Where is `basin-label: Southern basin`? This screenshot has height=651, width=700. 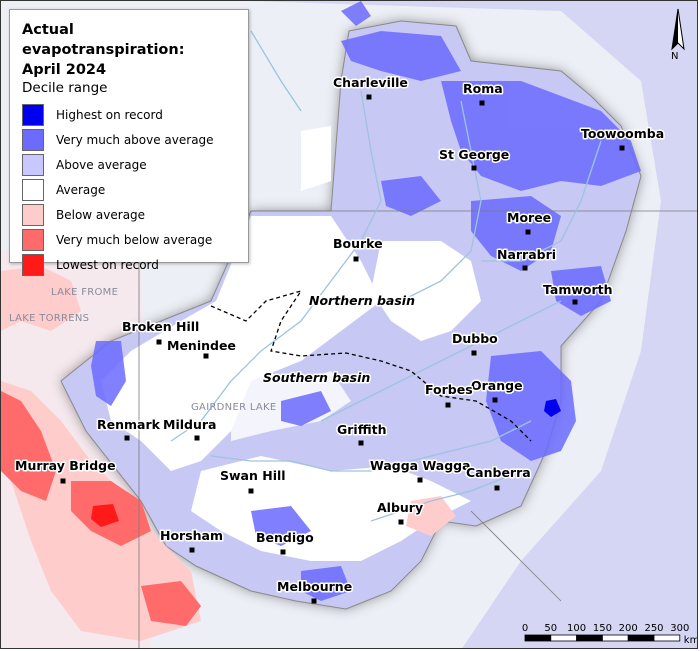 basin-label: Southern basin is located at coordinates (316, 377).